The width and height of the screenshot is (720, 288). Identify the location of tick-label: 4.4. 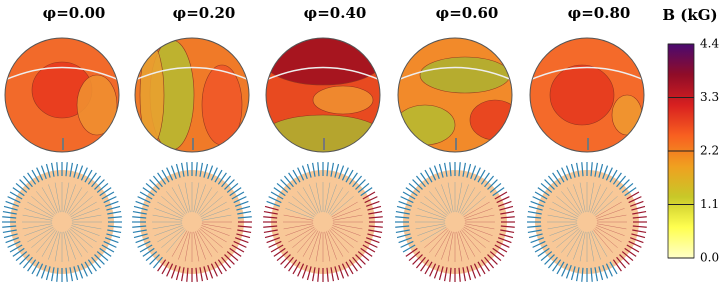
(709, 44).